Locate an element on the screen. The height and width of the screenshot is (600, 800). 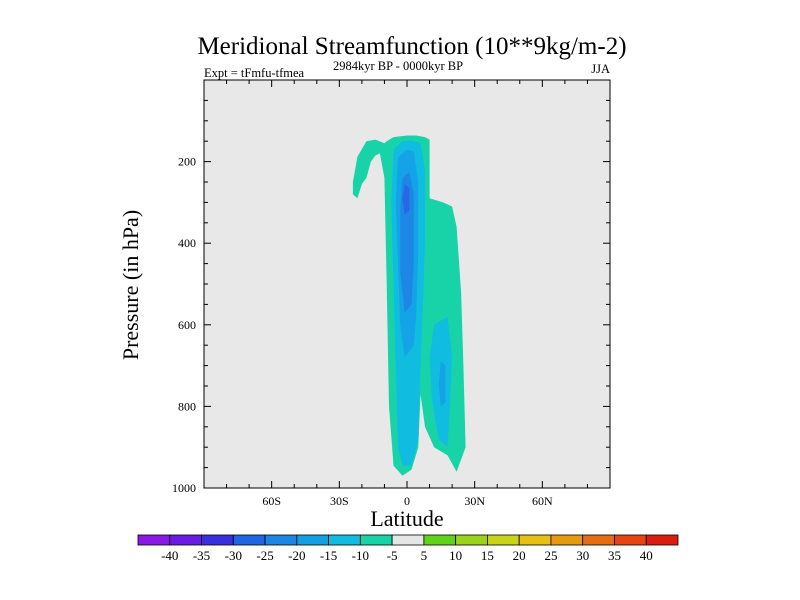
subtitle-left: Expt = tFmfu-tfmea is located at coordinates (254, 73).